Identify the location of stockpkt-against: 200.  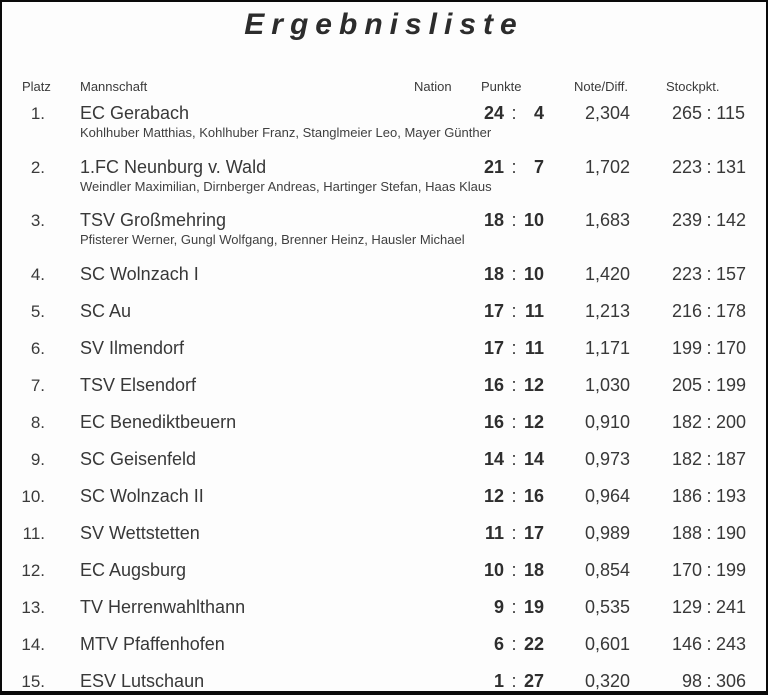
(731, 421).